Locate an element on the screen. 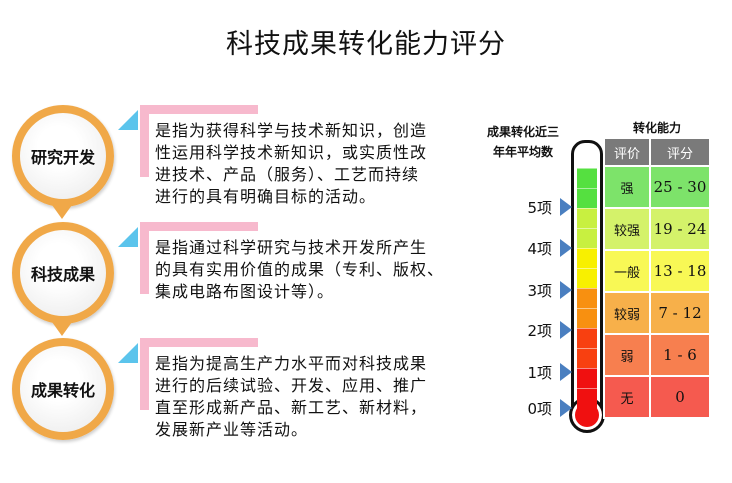  description-line: 是指通过科学研究与技术开发所产生 is located at coordinates (291, 247).